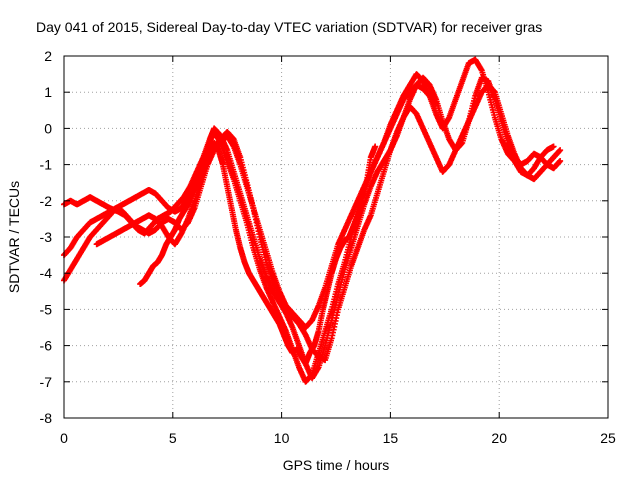 This screenshot has height=480, width=640. Describe the element at coordinates (46, 382) in the screenshot. I see `y-tick-label: -7` at that location.